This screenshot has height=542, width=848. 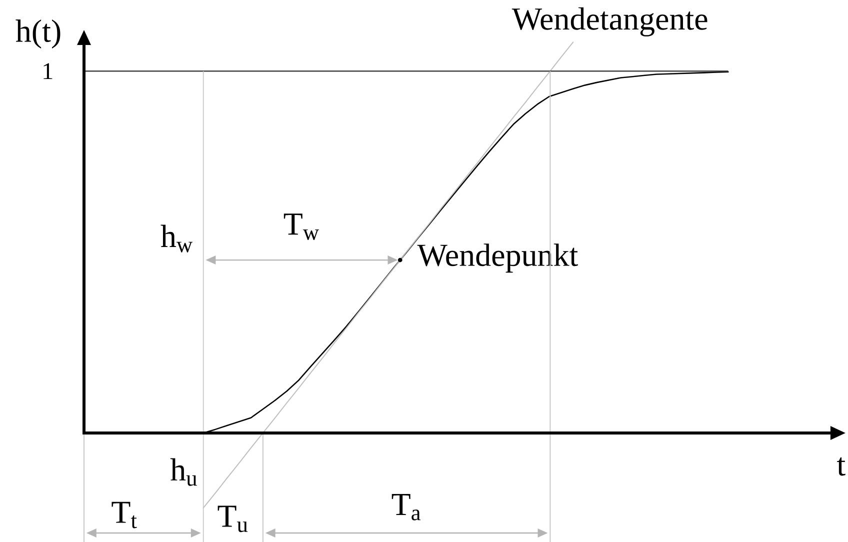 I want to click on ref-line-label: 1, so click(x=48, y=71).